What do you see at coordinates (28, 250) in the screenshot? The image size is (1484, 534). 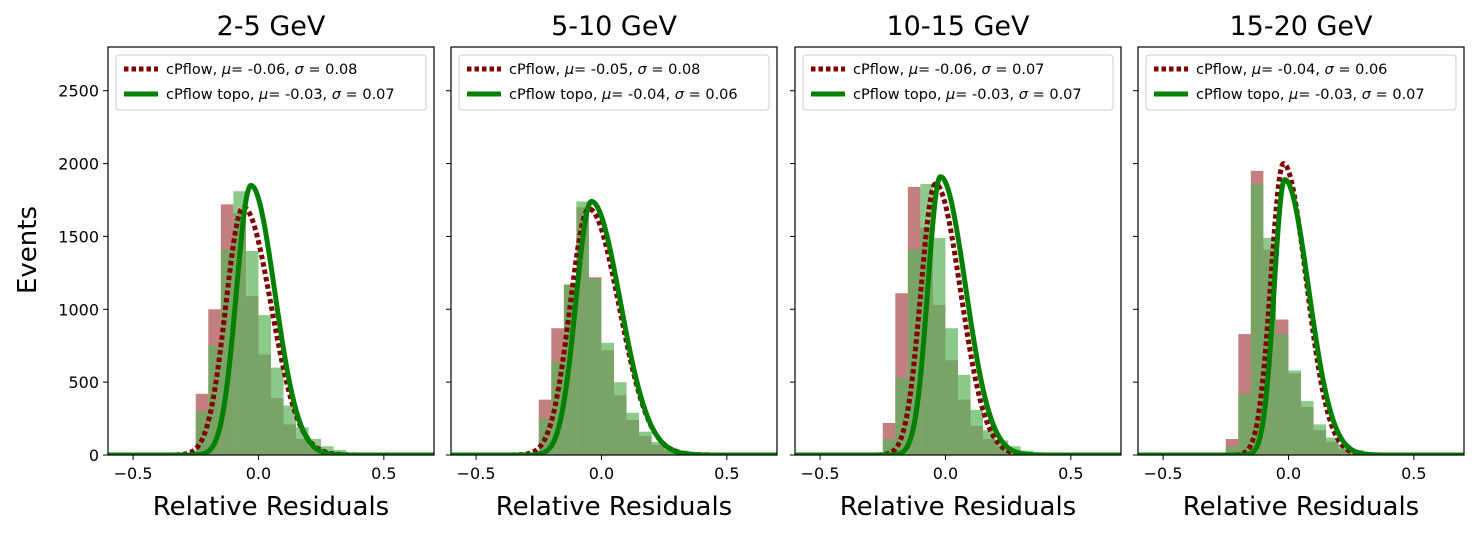 I see `y-axis-label: Events` at bounding box center [28, 250].